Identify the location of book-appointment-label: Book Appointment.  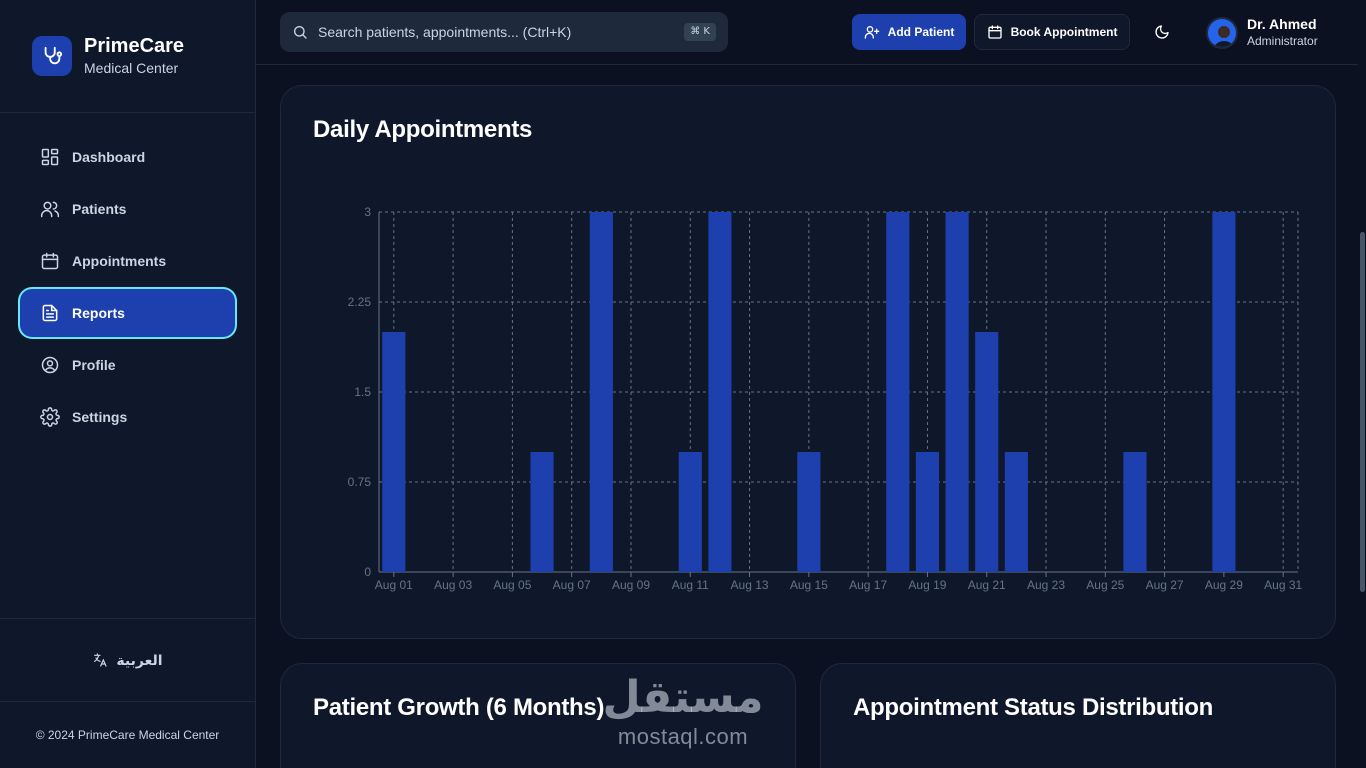
(1064, 32).